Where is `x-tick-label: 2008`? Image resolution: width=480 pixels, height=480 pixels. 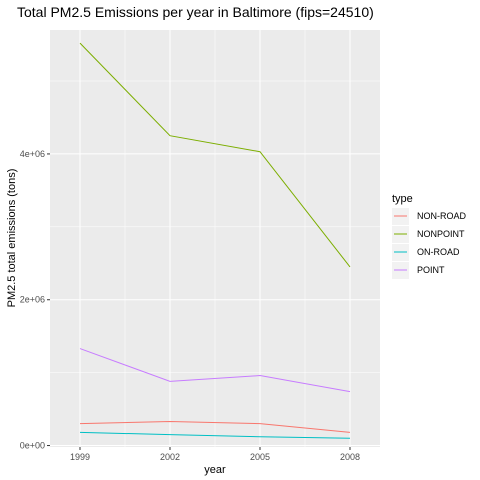
x-tick-label: 2008 is located at coordinates (350, 457).